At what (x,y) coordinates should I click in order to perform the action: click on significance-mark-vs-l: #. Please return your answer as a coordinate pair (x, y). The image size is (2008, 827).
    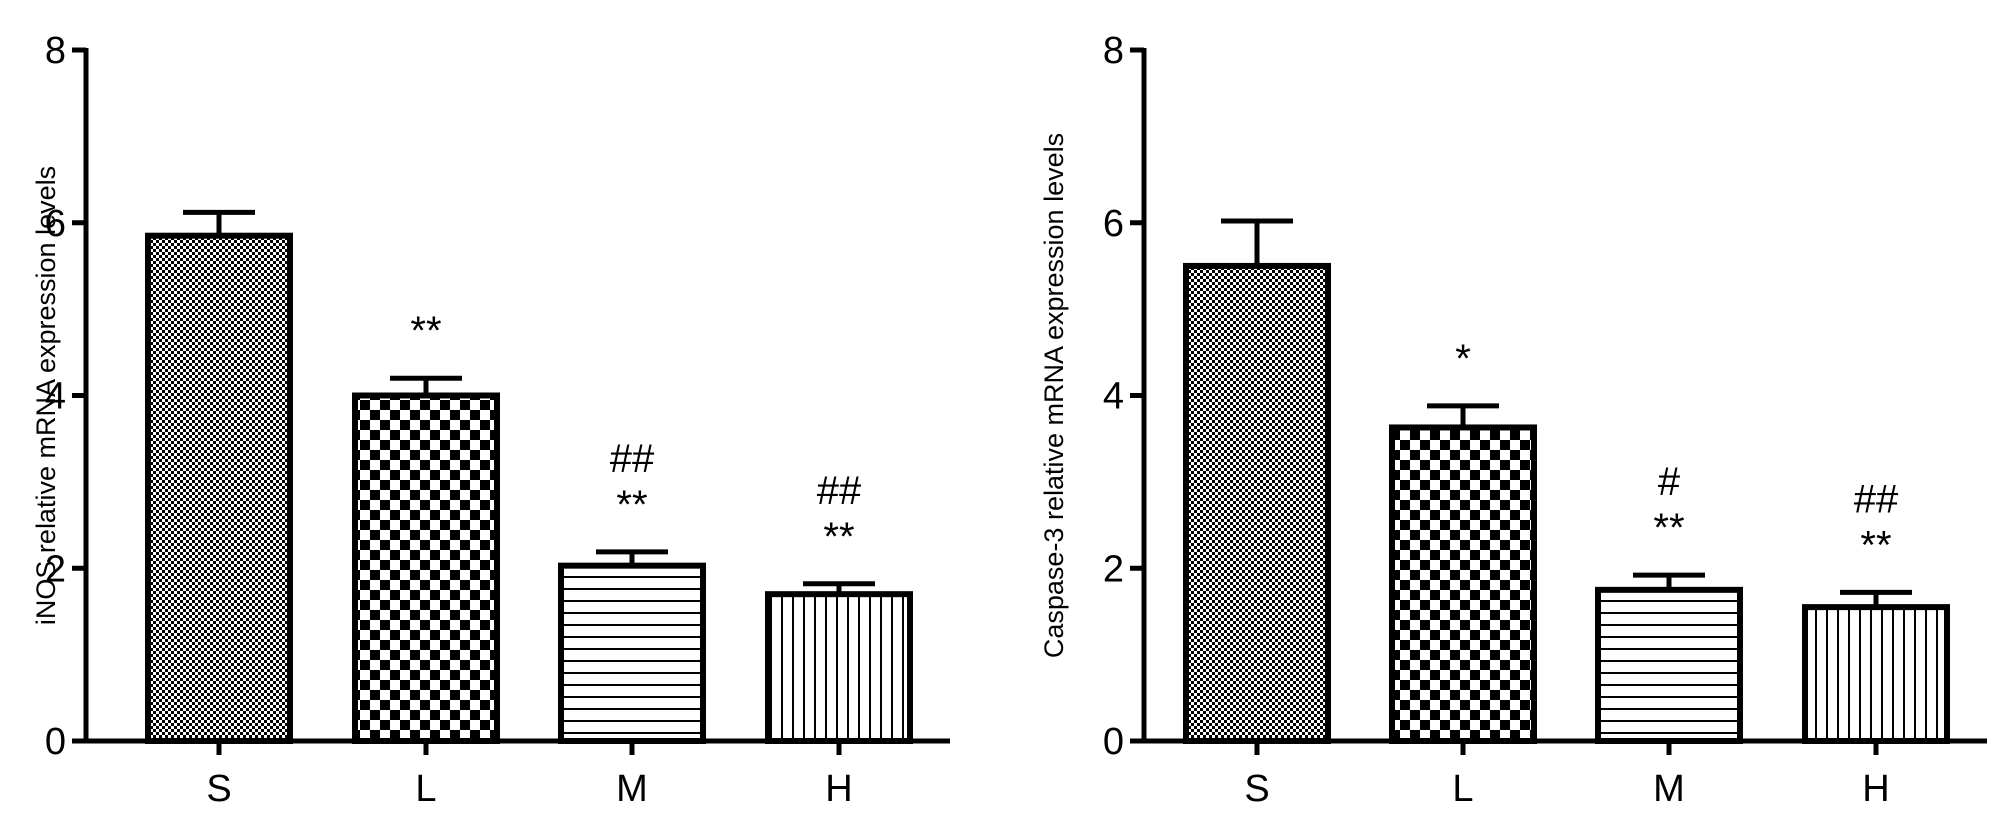
    Looking at the image, I should click on (1669, 482).